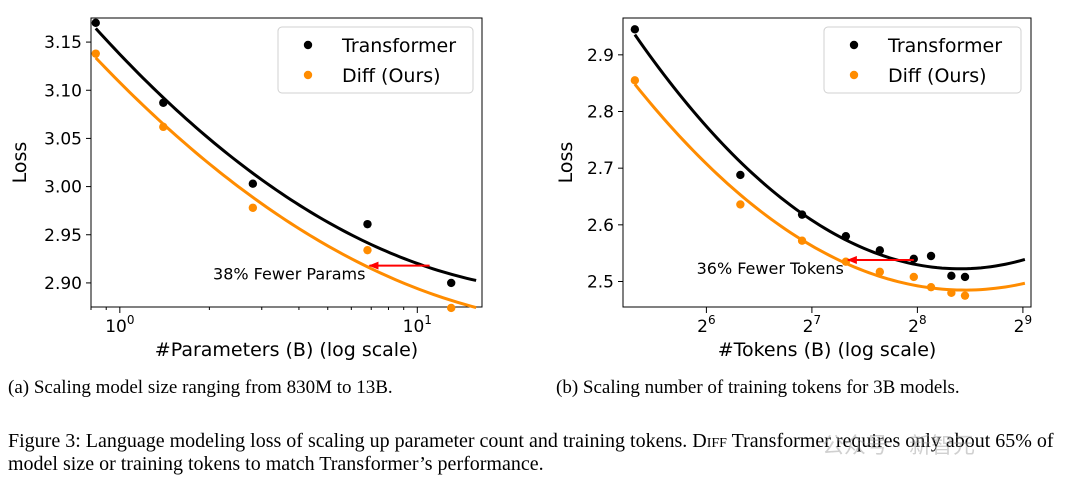 This screenshot has width=1080, height=493. I want to click on y-tick-label: 2.95, so click(63, 236).